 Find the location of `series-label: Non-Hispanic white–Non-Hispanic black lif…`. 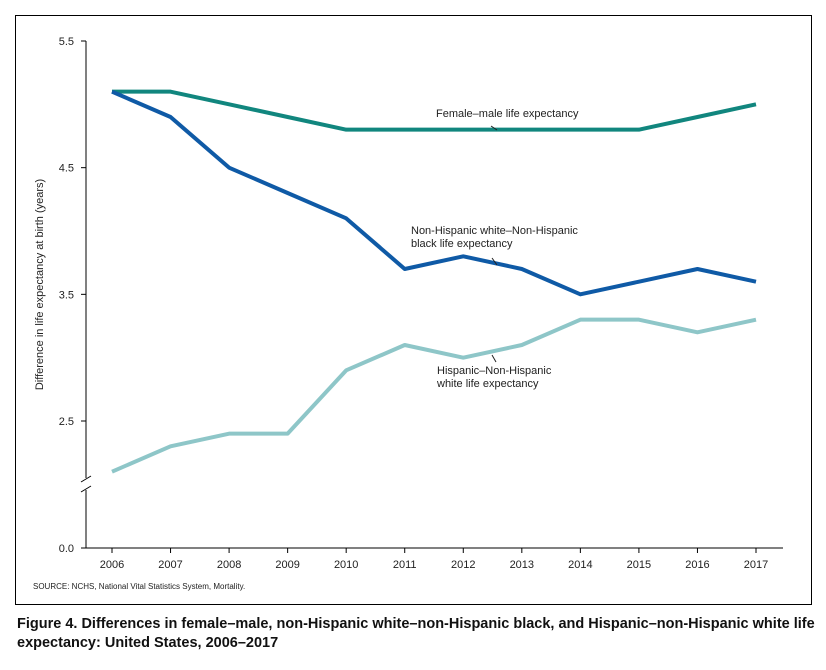

series-label: Non-Hispanic white–Non-Hispanic black lif… is located at coordinates (494, 237).